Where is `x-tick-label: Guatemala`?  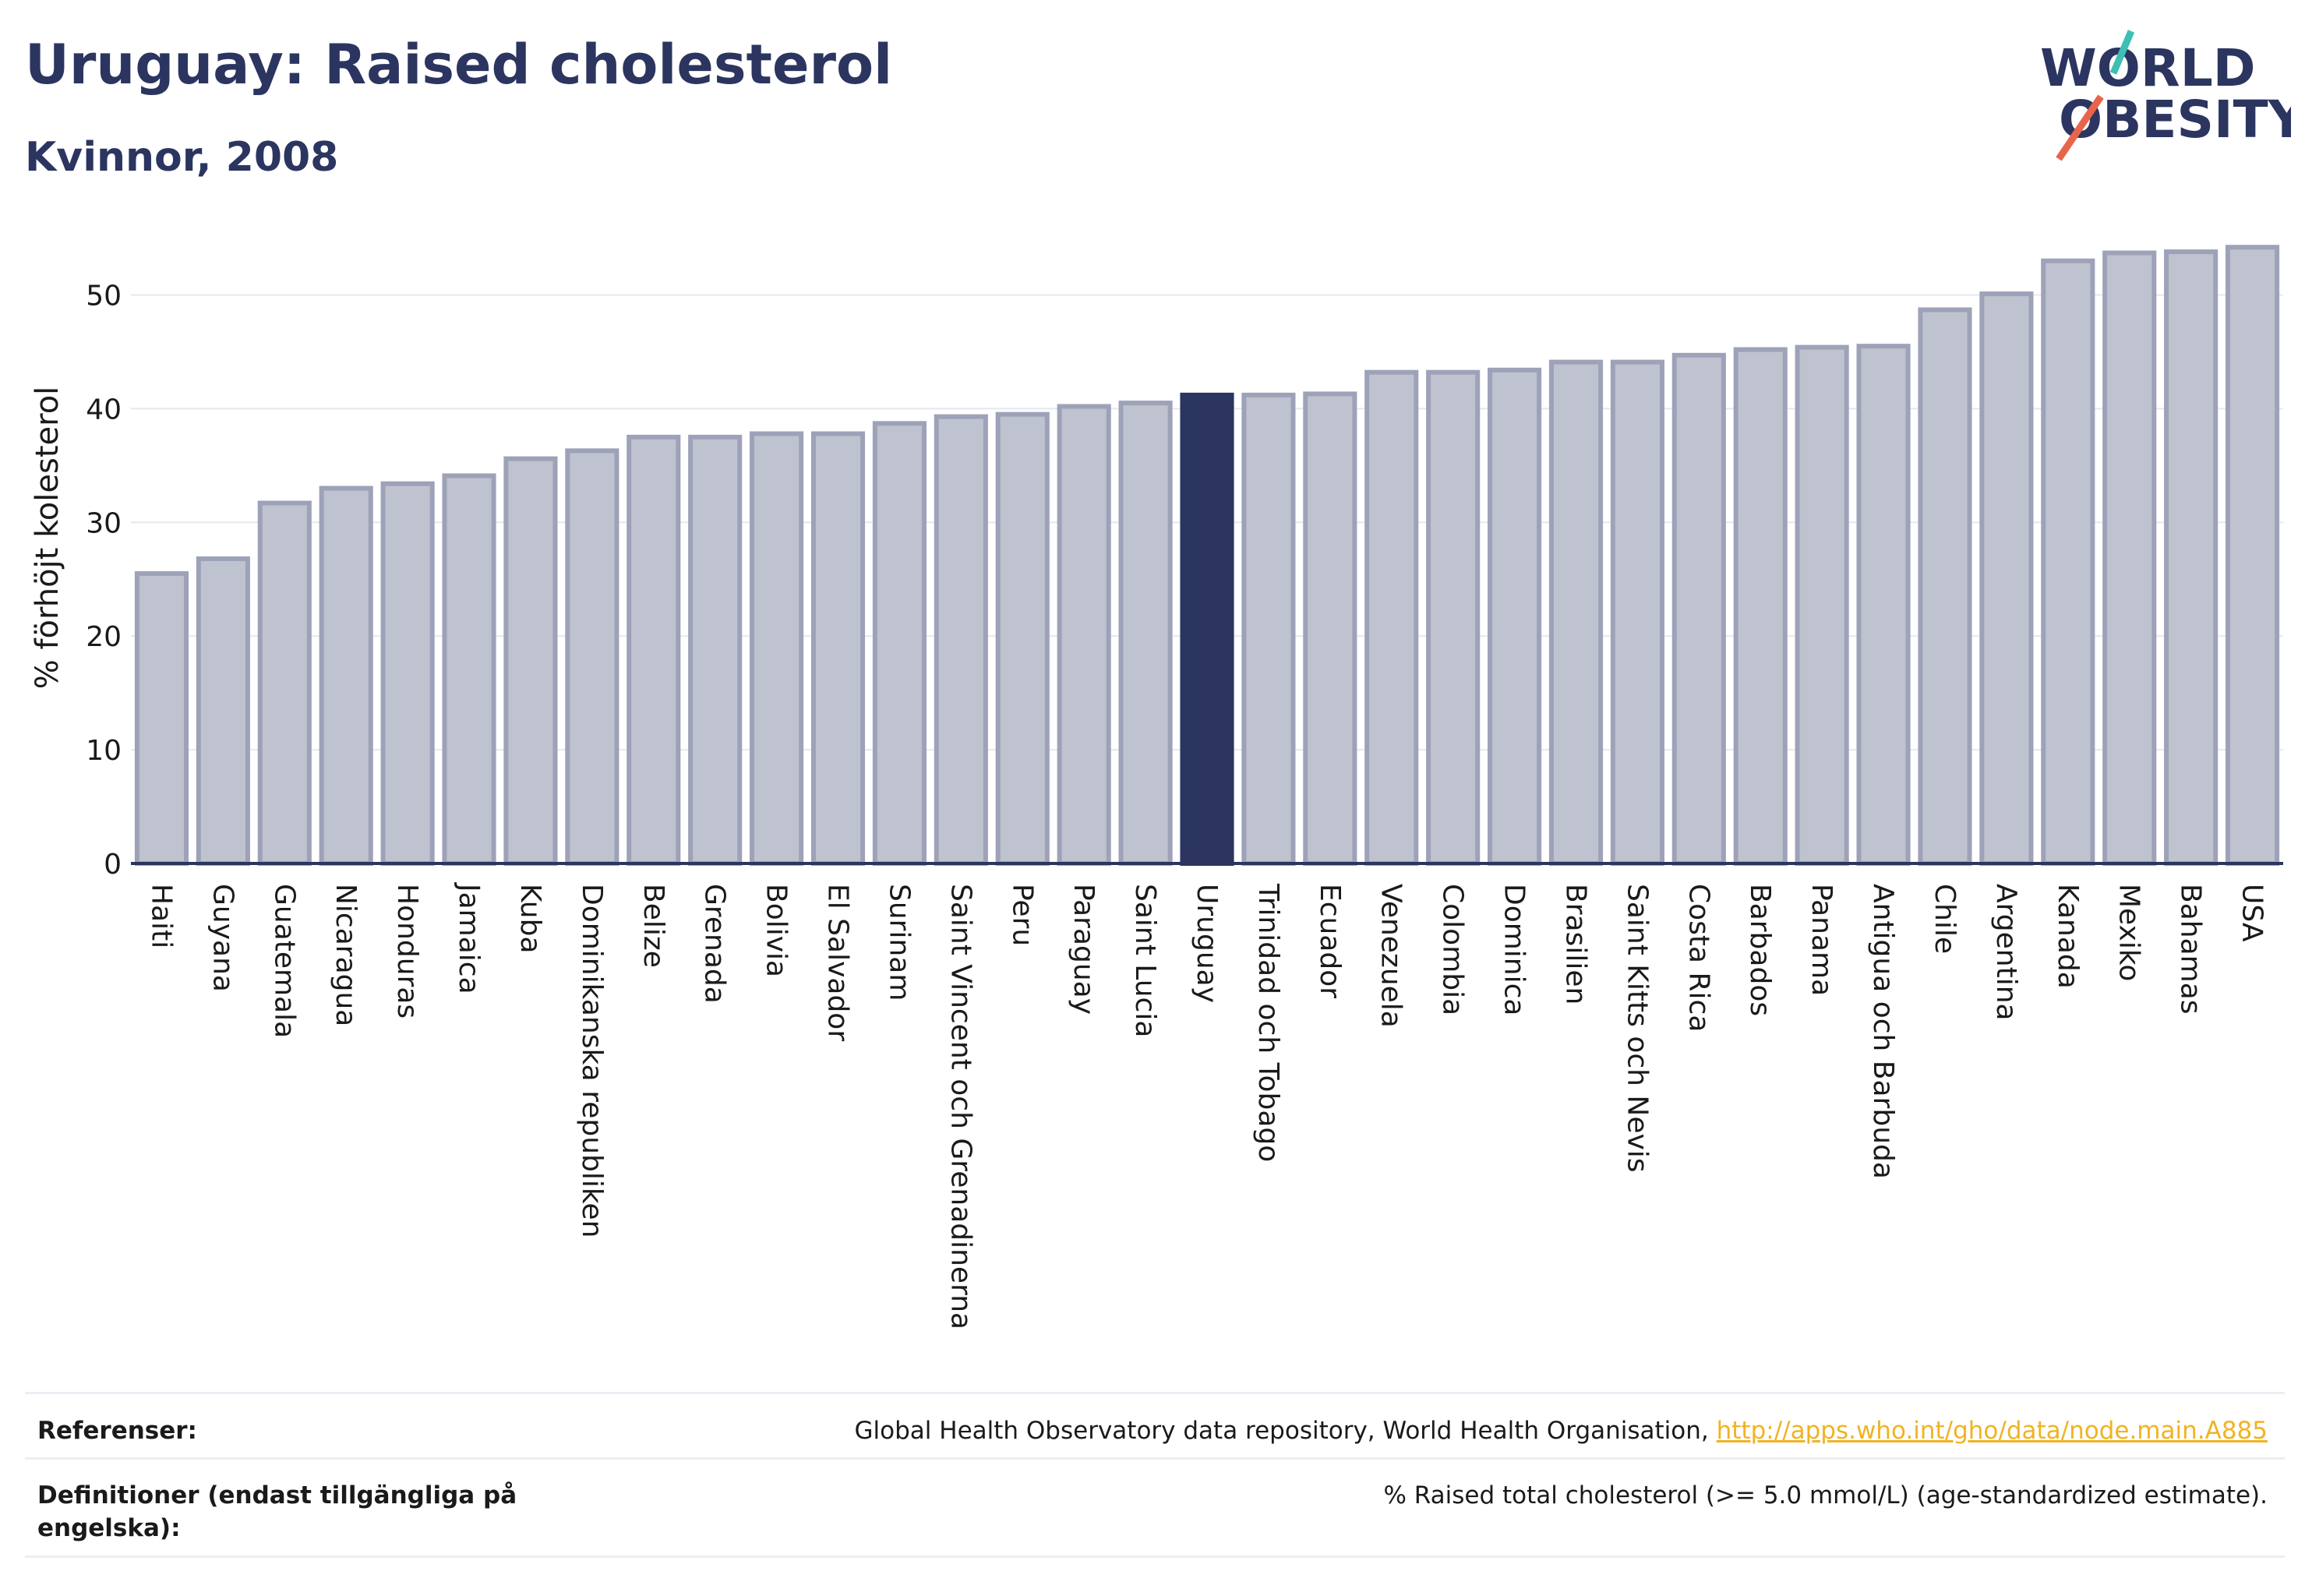 x-tick-label: Guatemala is located at coordinates (284, 961).